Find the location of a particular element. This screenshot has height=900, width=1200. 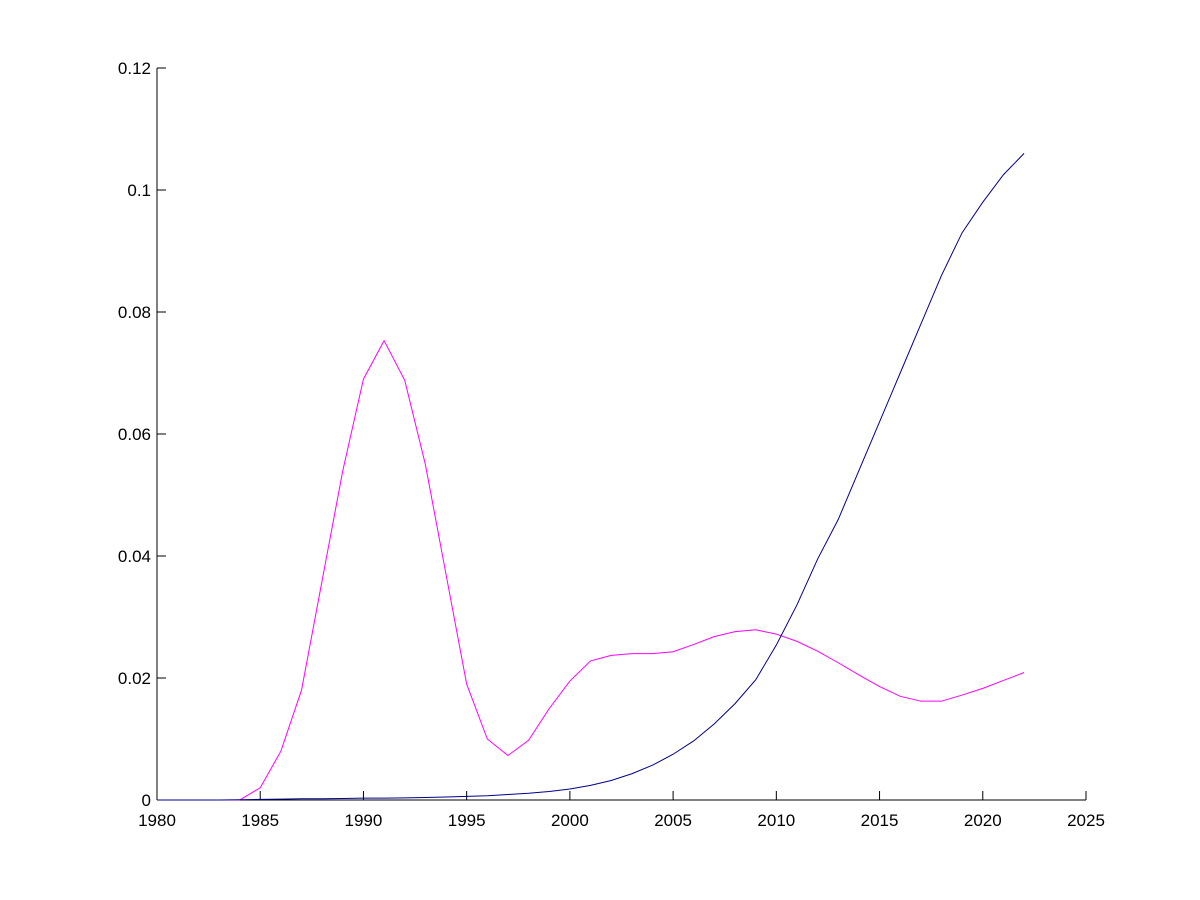

y-tick-label: 0.08 is located at coordinates (134, 312).